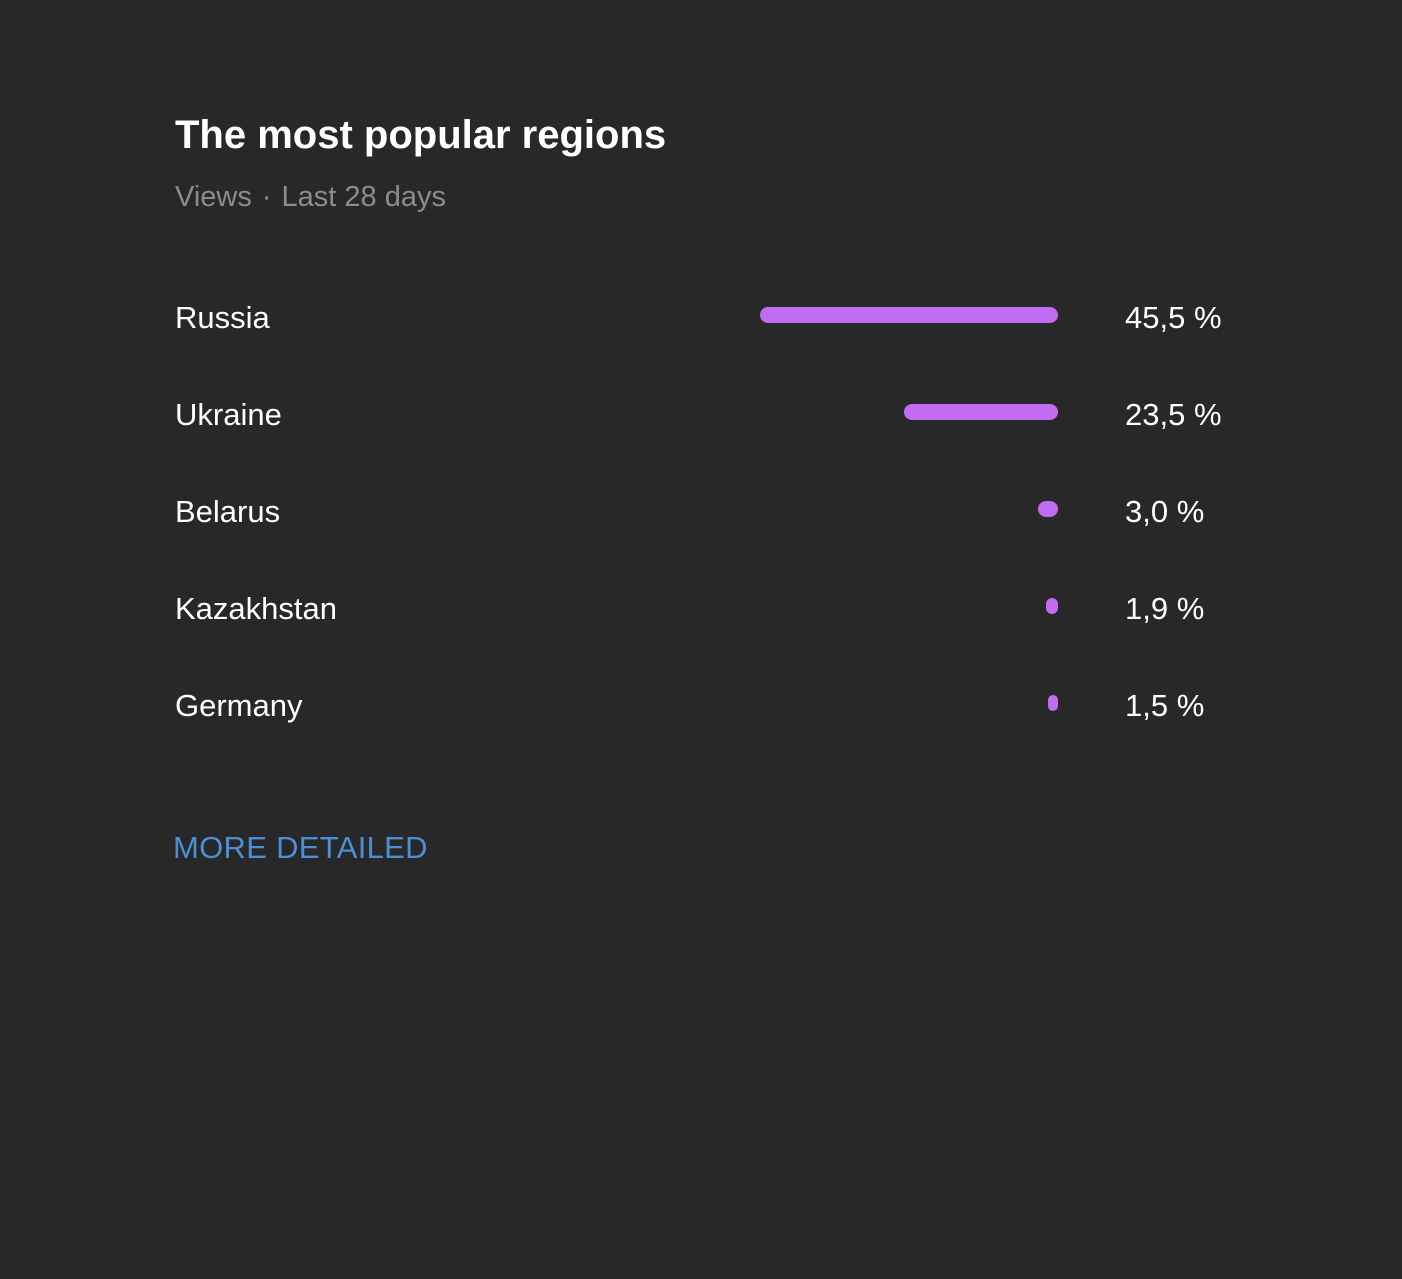 The width and height of the screenshot is (1402, 1279). I want to click on region-row: Belarus 3,0 %, so click(725, 528).